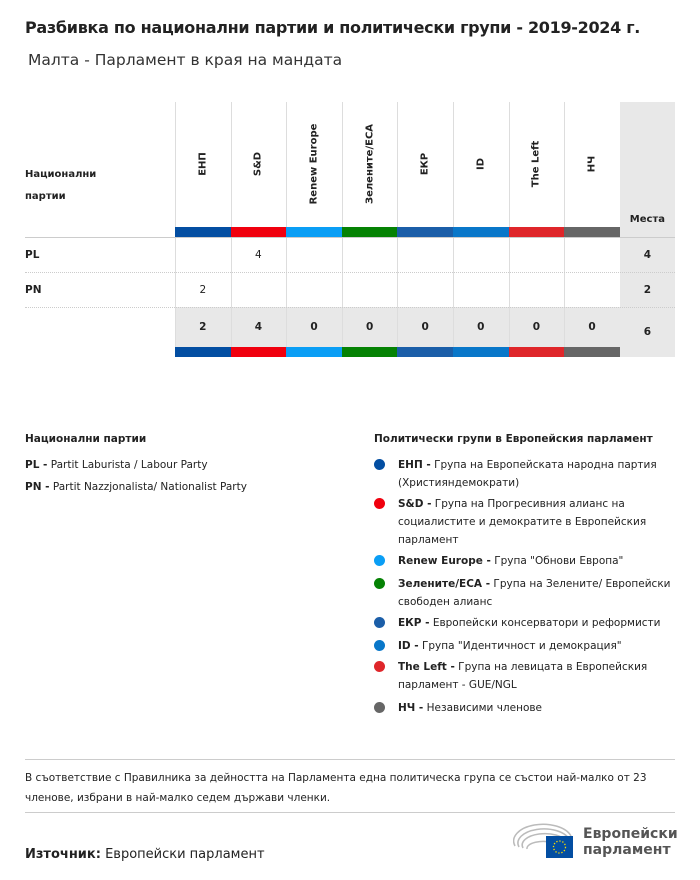  Describe the element at coordinates (350, 254) in the screenshot. I see `table-row: PL 4 4` at that location.